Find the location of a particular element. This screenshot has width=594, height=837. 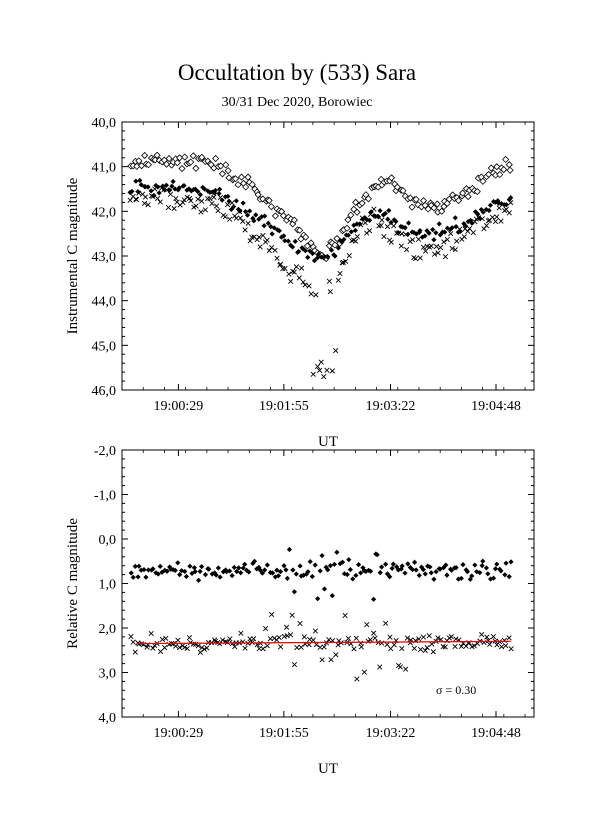

y-tick-label: 41,0 is located at coordinates (104, 168).